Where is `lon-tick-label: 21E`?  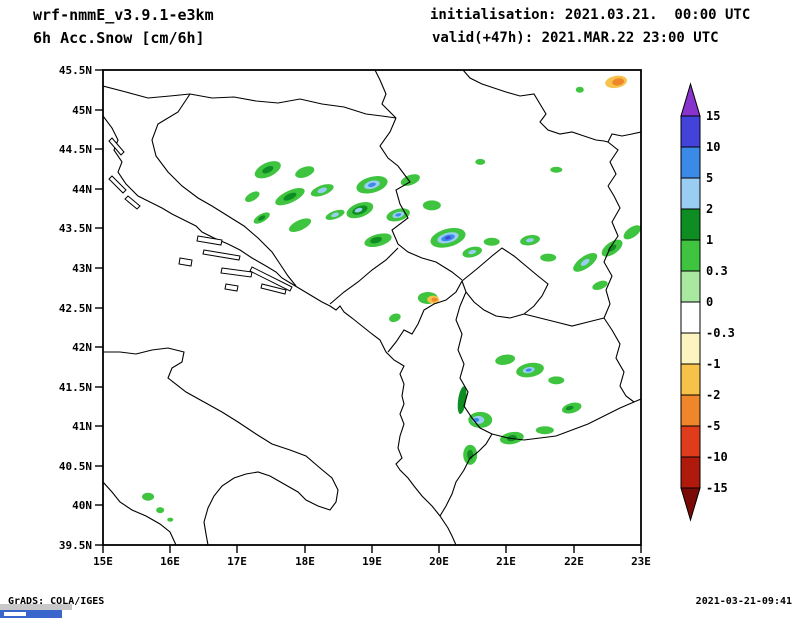
lon-tick-label: 21E is located at coordinates (506, 561).